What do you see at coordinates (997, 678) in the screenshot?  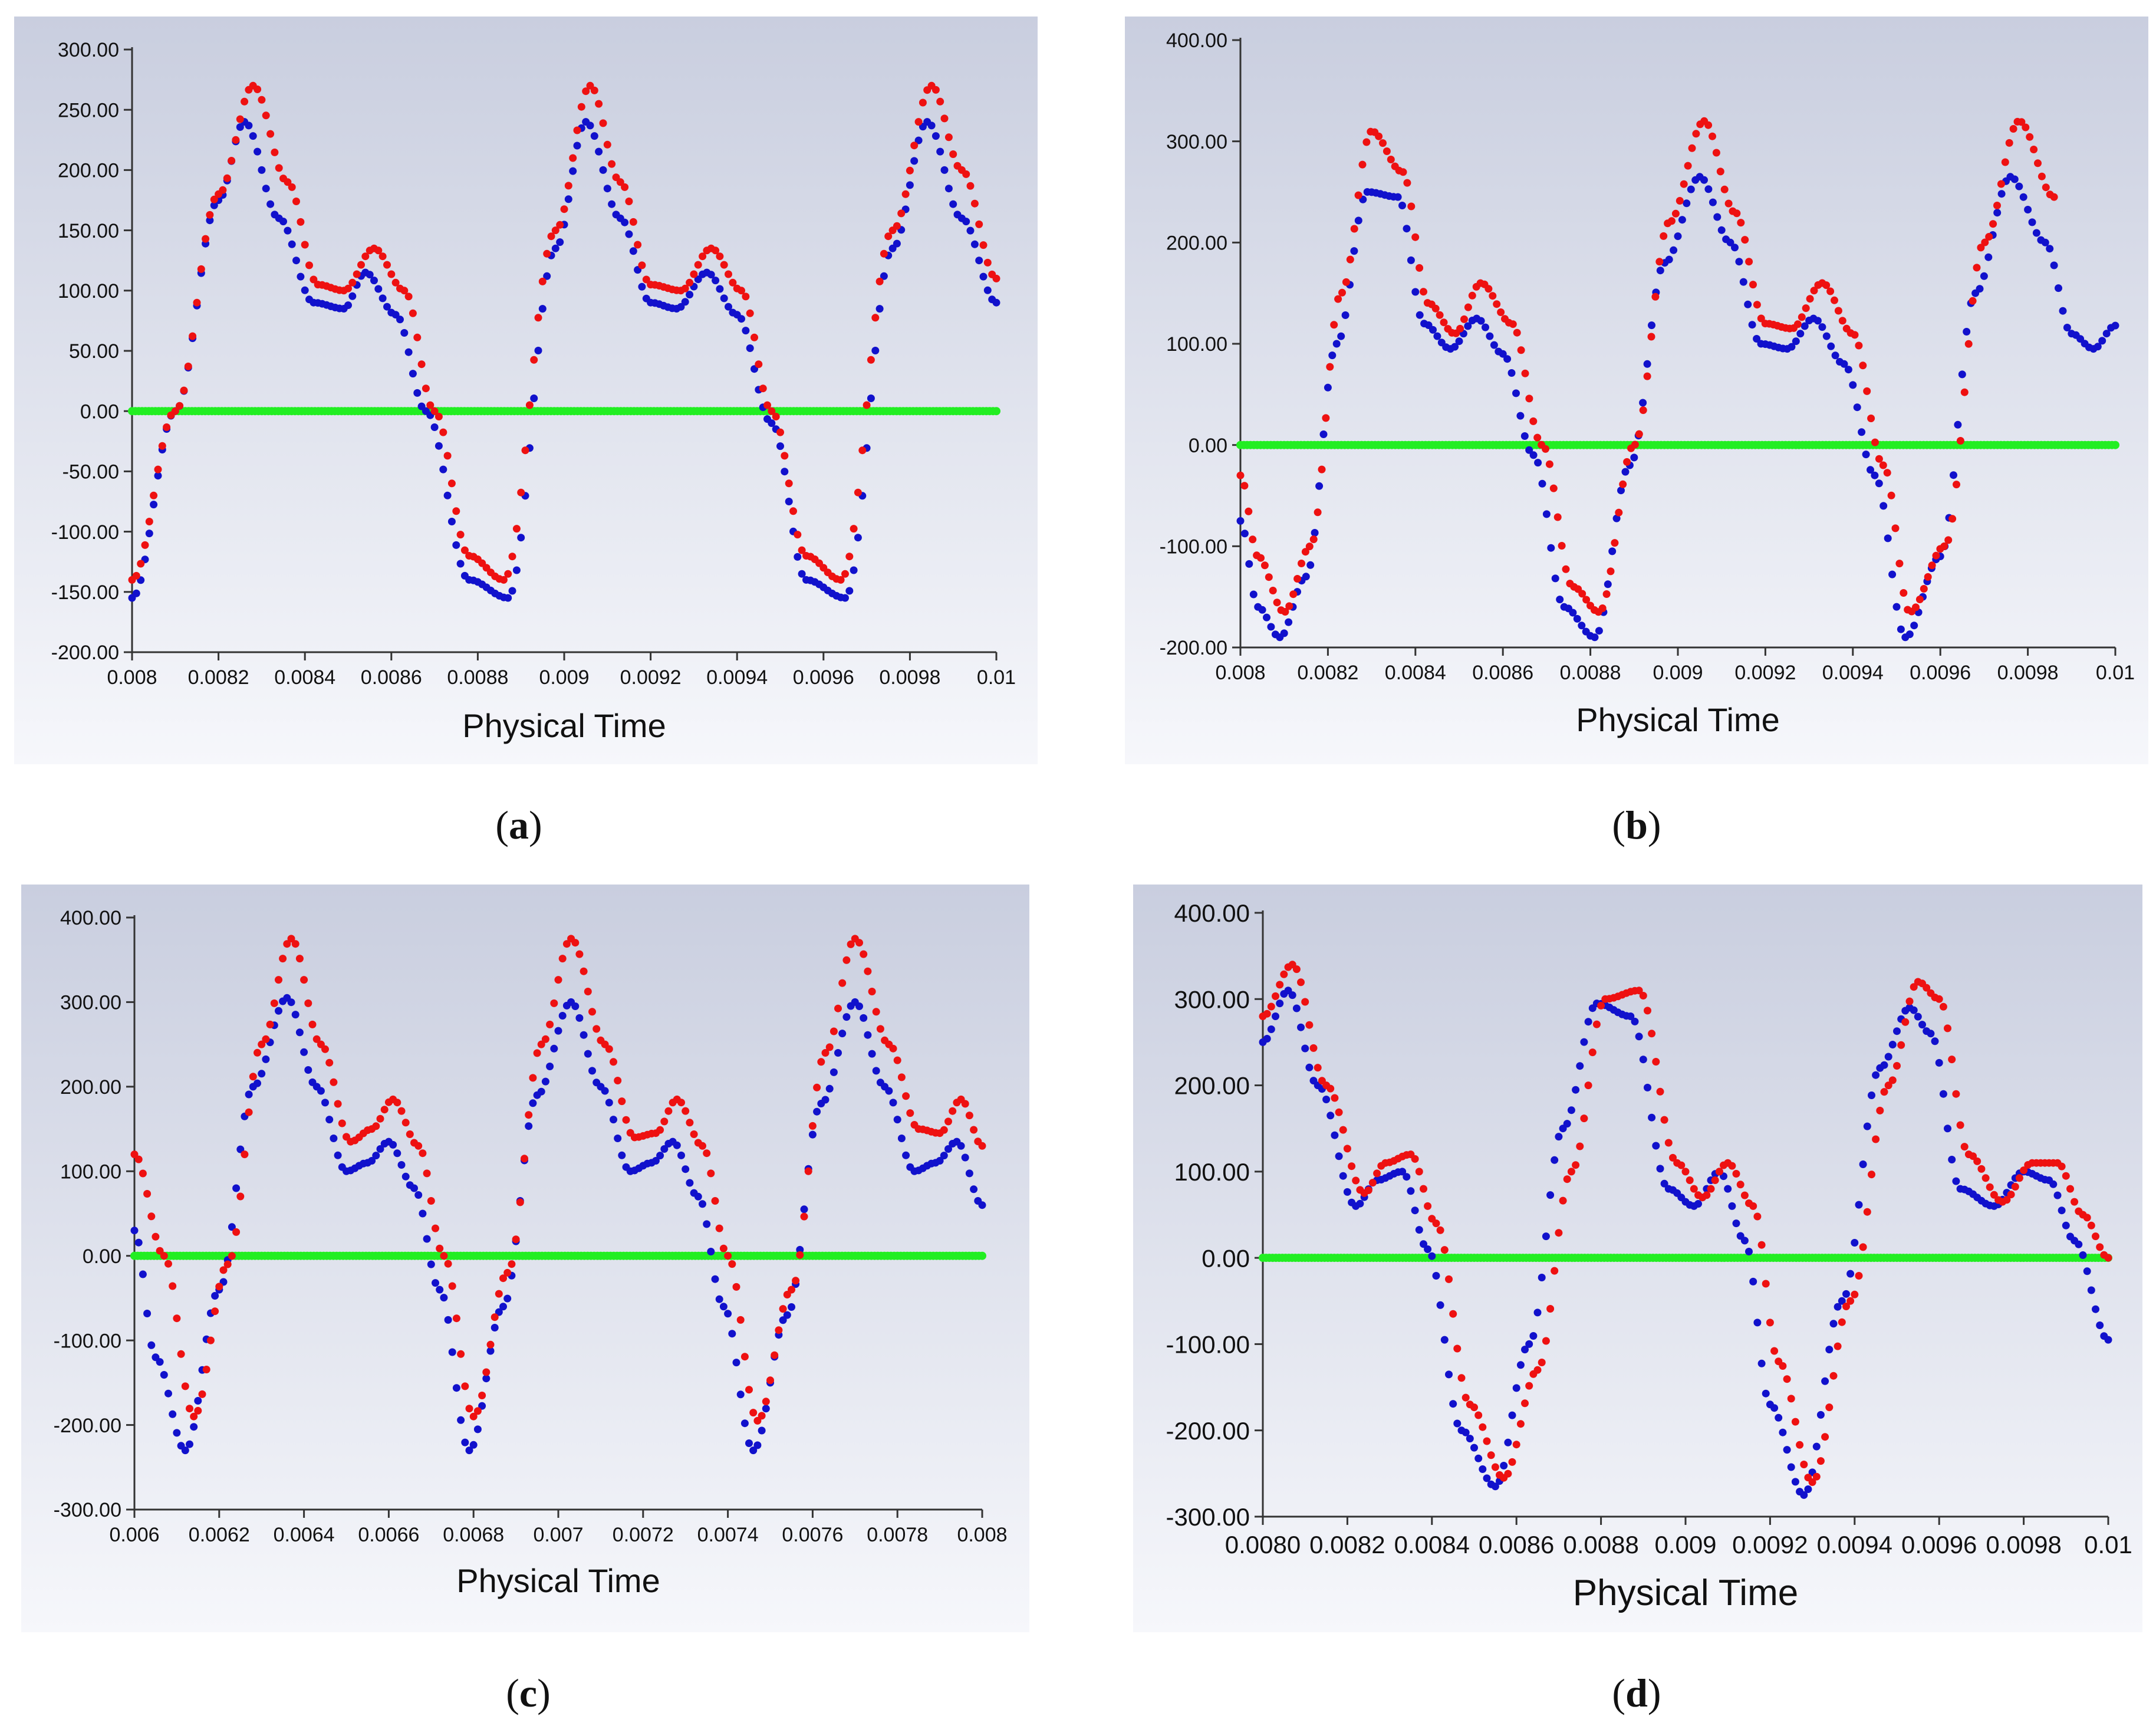 I see `x-tick-label: 0.01` at bounding box center [997, 678].